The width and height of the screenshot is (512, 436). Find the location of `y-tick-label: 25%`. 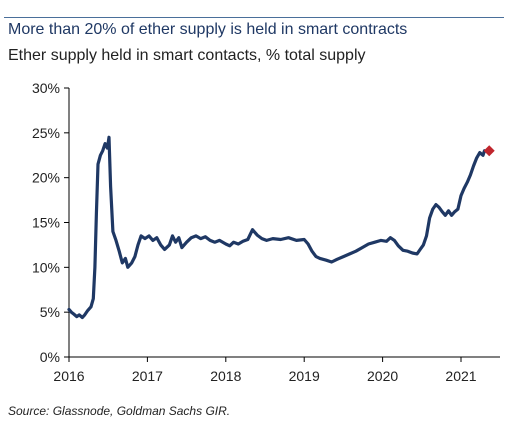

y-tick-label: 25% is located at coordinates (46, 133).